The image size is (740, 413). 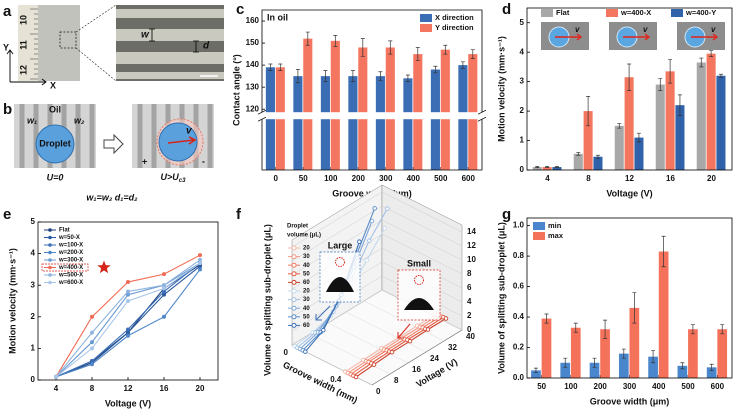 What do you see at coordinates (297, 227) in the screenshot?
I see `legend-title: Droplet` at bounding box center [297, 227].